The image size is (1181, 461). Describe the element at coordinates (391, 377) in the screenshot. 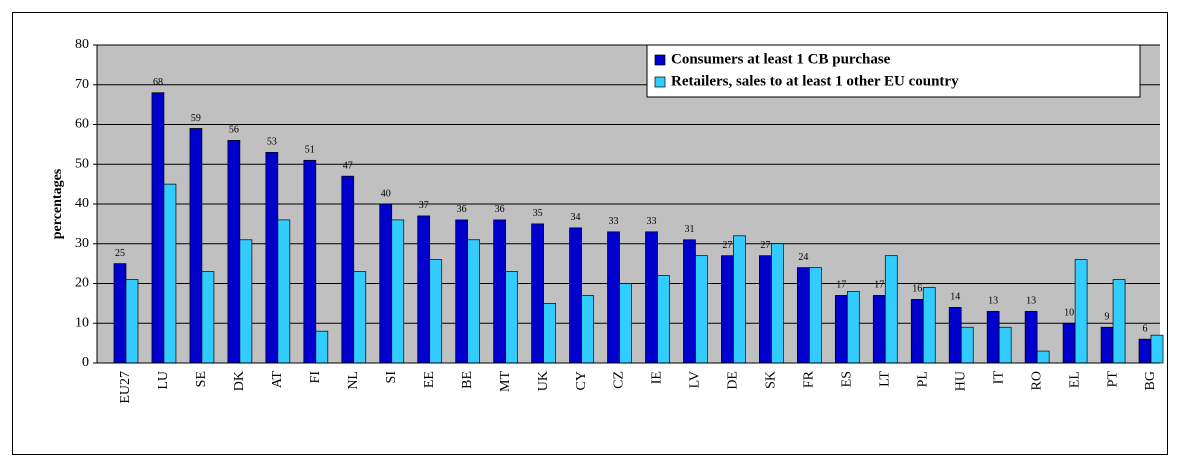

I see `x-tick-label: SI` at that location.